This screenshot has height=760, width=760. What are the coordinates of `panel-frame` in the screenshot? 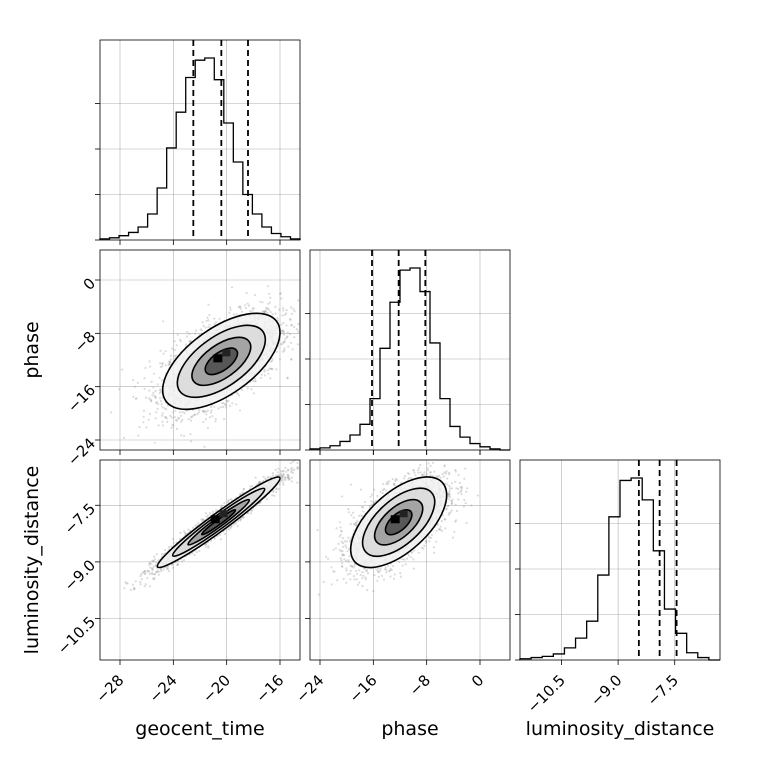 It's located at (200, 350).